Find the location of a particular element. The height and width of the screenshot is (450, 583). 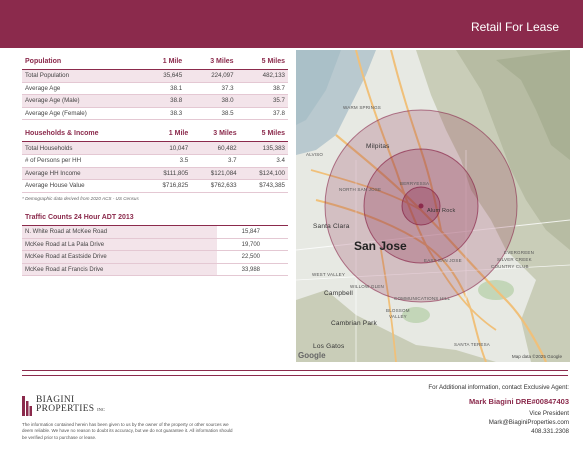

map-label: Campbell is located at coordinates (339, 293).